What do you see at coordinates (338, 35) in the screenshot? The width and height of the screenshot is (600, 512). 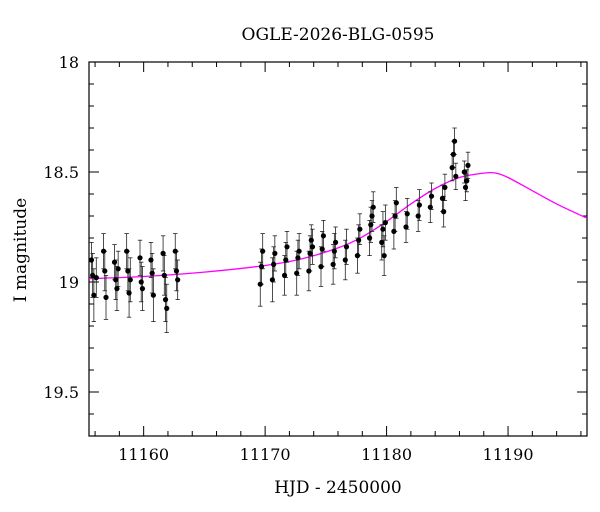 I see `chart-title: OGLE-2026-BLG-0595` at bounding box center [338, 35].